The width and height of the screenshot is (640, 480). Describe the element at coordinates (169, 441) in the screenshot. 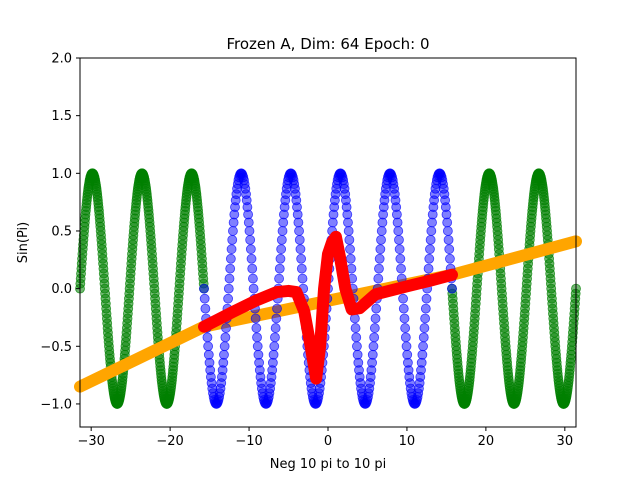

I see `x-tick-label: −20` at that location.